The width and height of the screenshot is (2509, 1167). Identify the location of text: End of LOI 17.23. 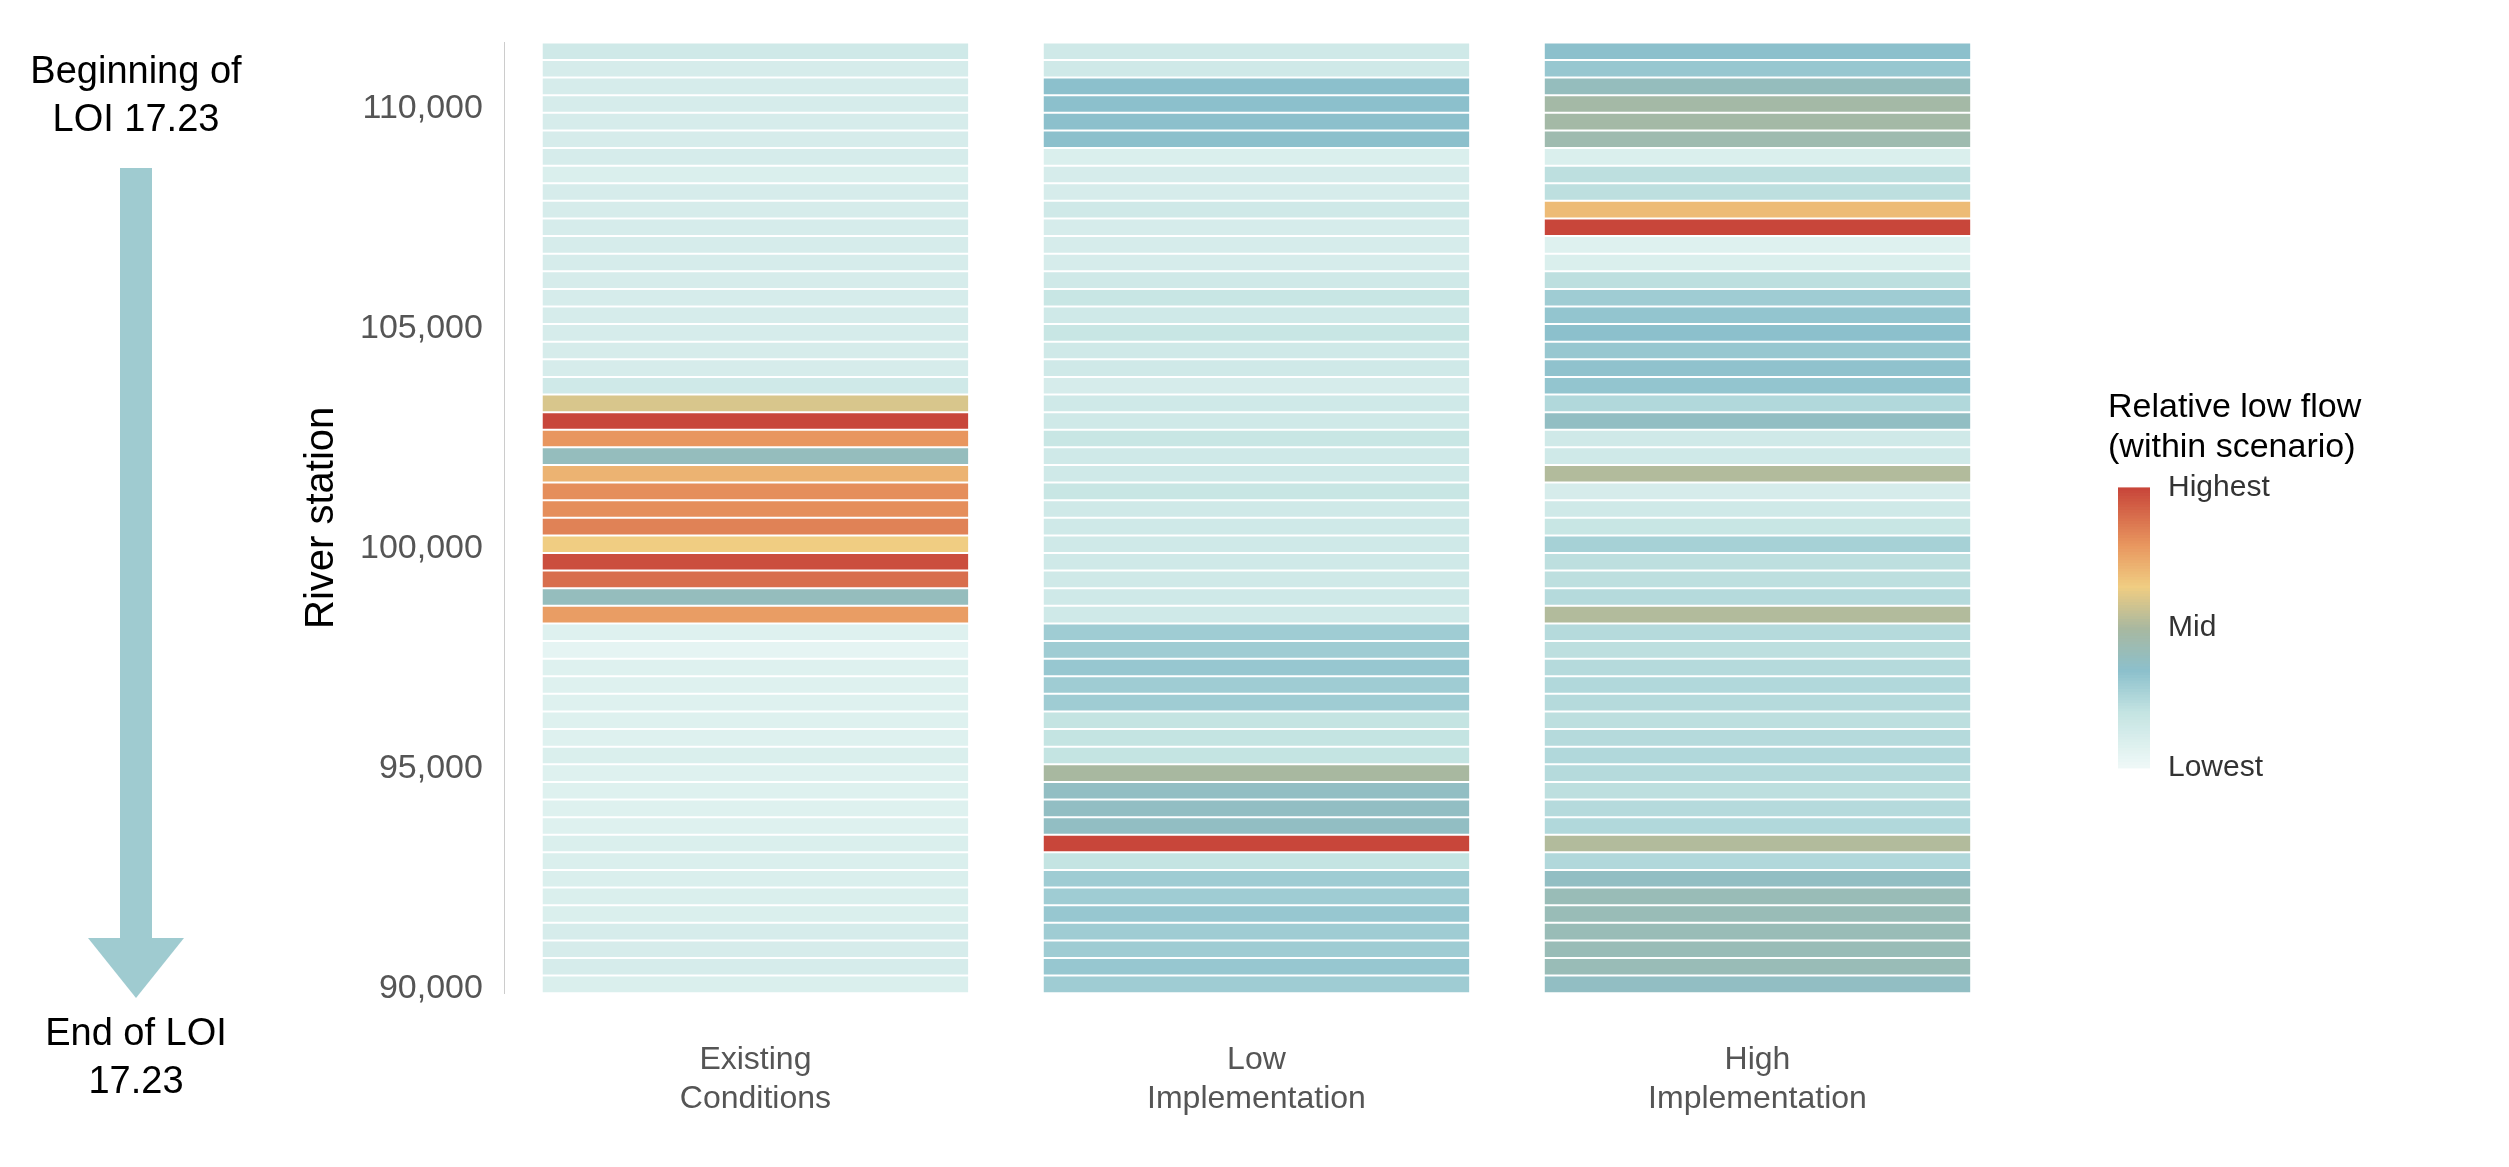
(136, 1056).